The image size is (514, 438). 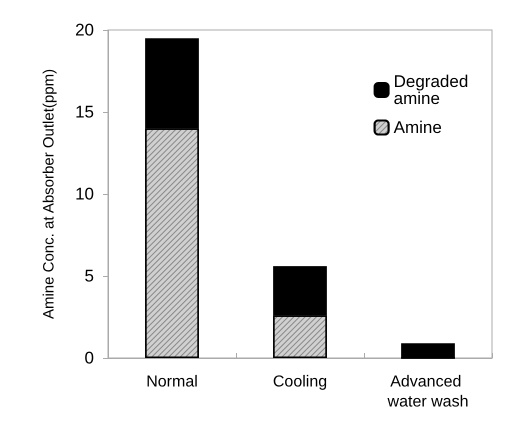 What do you see at coordinates (172, 382) in the screenshot?
I see `x-tick-label: Normal` at bounding box center [172, 382].